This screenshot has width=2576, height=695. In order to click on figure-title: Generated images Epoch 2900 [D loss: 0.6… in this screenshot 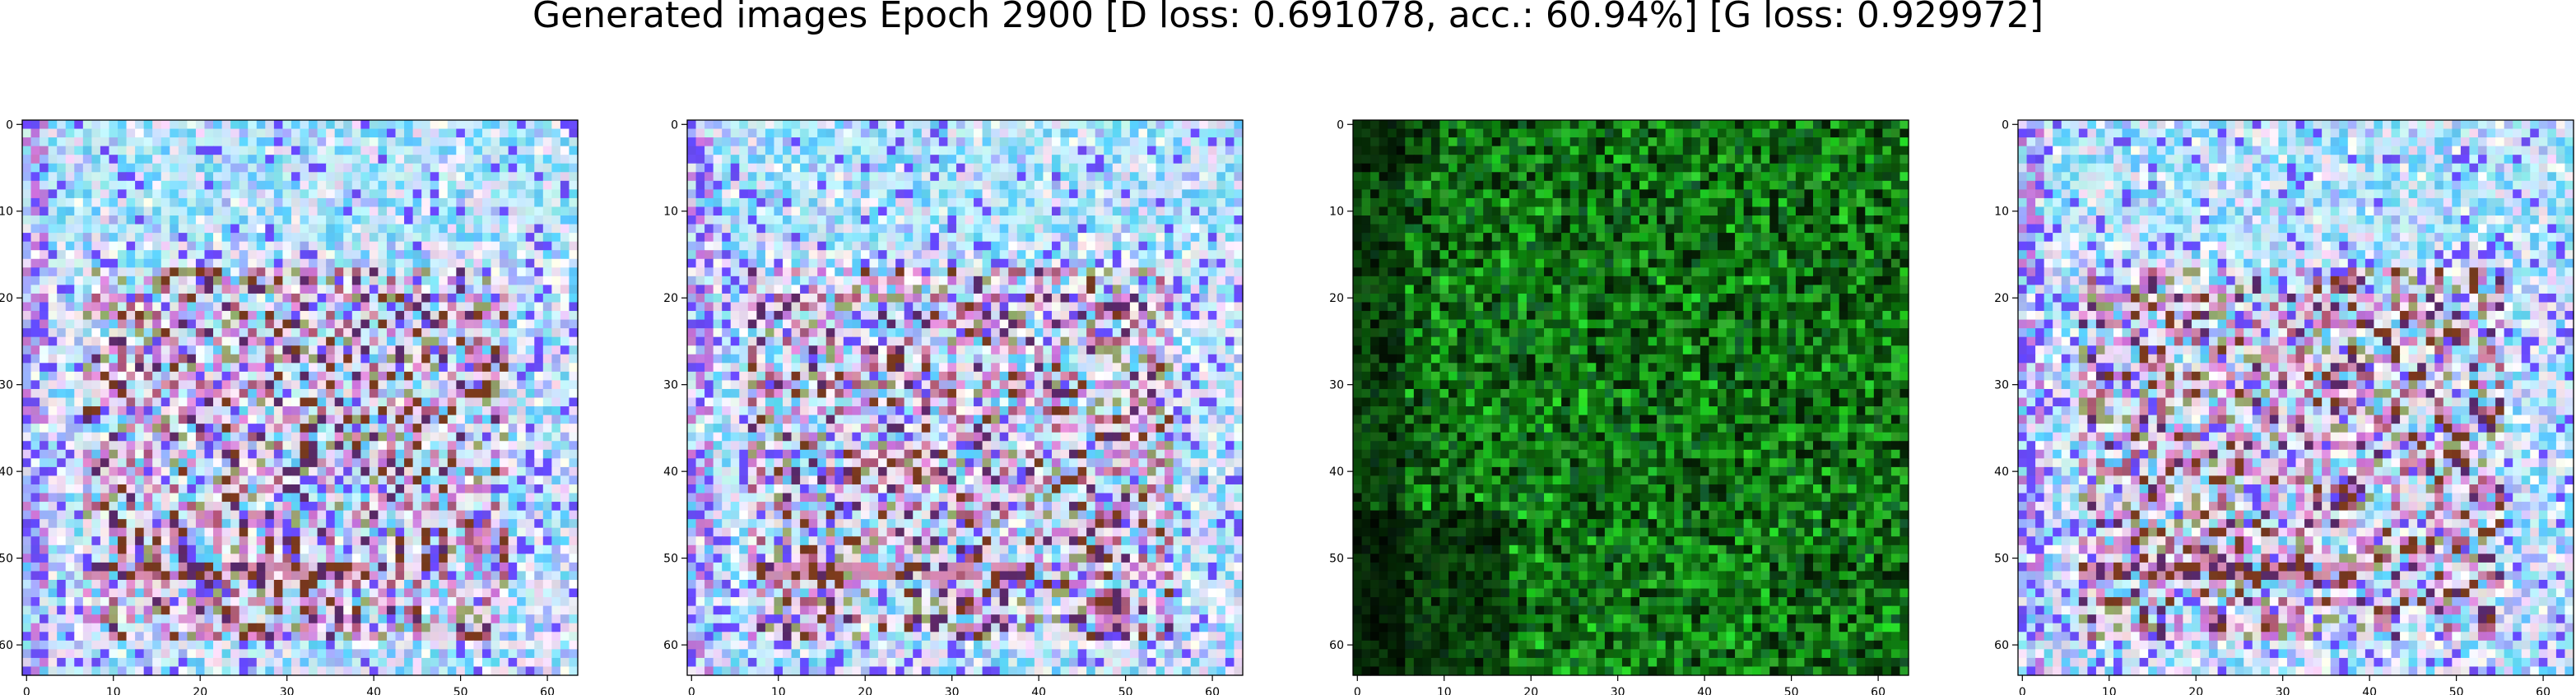, I will do `click(1288, 18)`.